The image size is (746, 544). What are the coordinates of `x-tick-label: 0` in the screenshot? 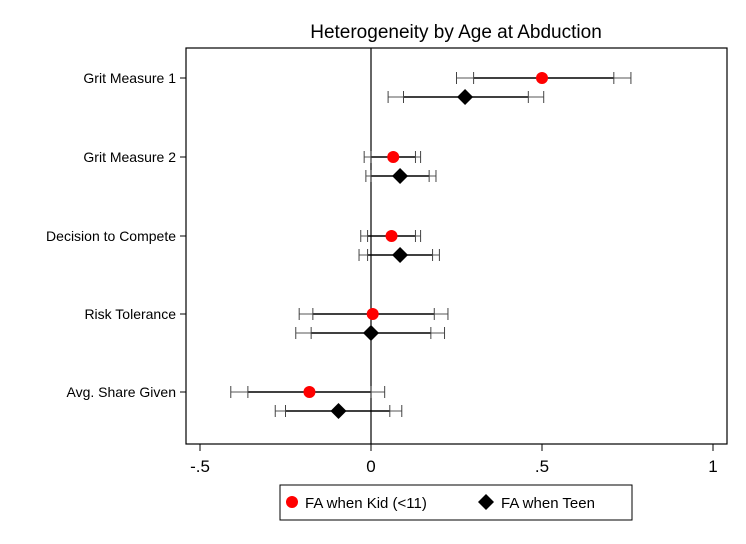 It's located at (370, 466).